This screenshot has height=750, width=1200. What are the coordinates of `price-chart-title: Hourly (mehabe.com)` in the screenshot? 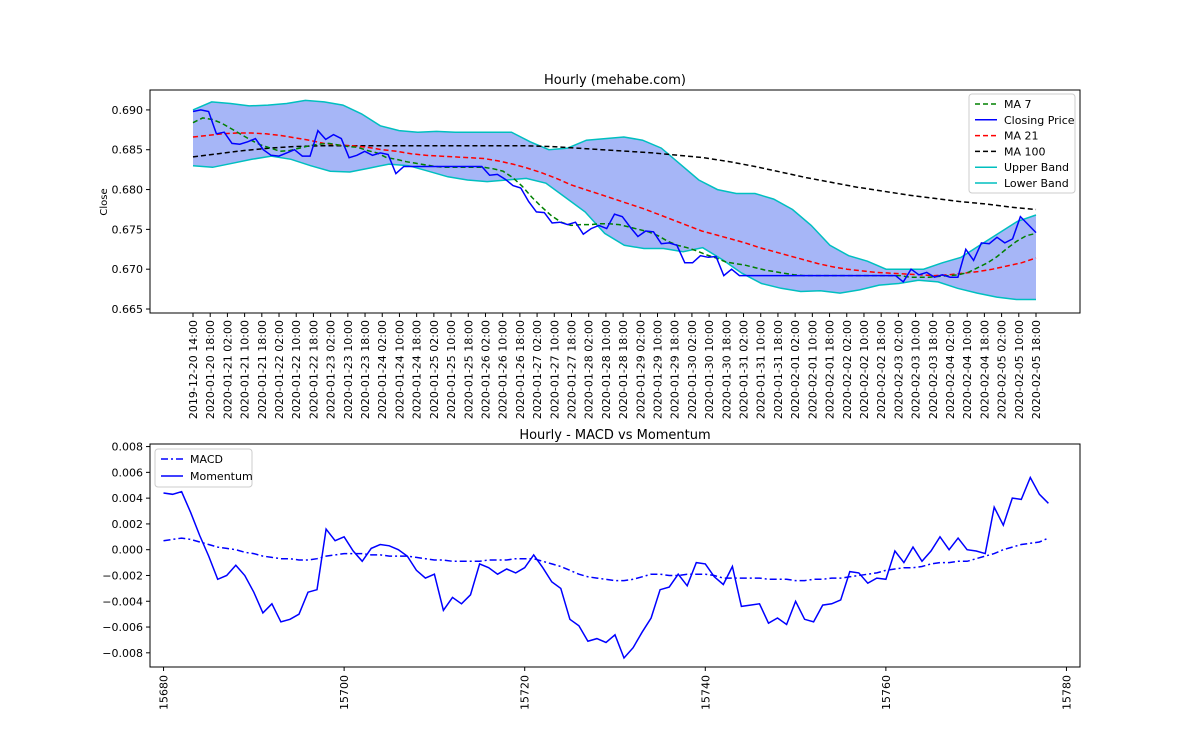 It's located at (615, 80).